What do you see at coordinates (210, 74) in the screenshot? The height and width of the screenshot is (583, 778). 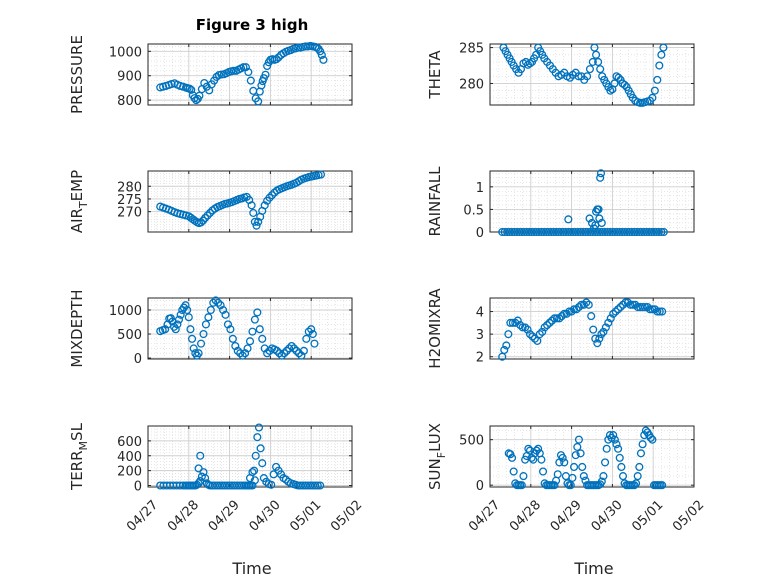 I see `subplot-1: 800 900 1000 PRESSURE` at bounding box center [210, 74].